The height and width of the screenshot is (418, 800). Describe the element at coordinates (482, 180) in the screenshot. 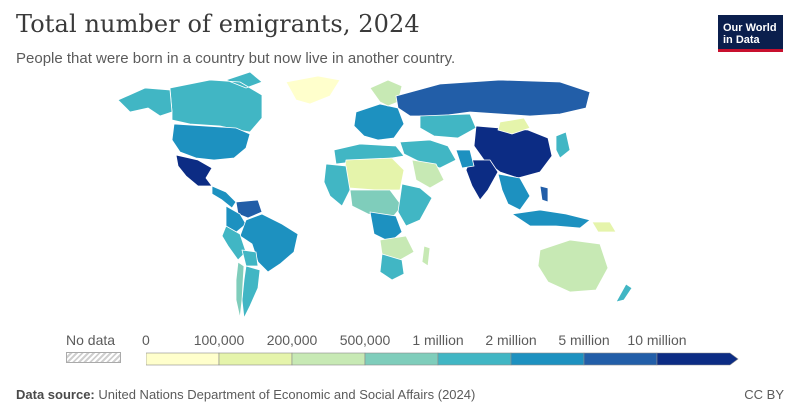

I see `country-india` at that location.